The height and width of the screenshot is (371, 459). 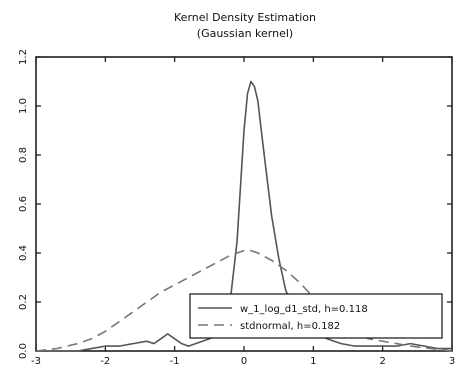 What do you see at coordinates (23, 57) in the screenshot?
I see `y-tick-label: 1.2` at bounding box center [23, 57].